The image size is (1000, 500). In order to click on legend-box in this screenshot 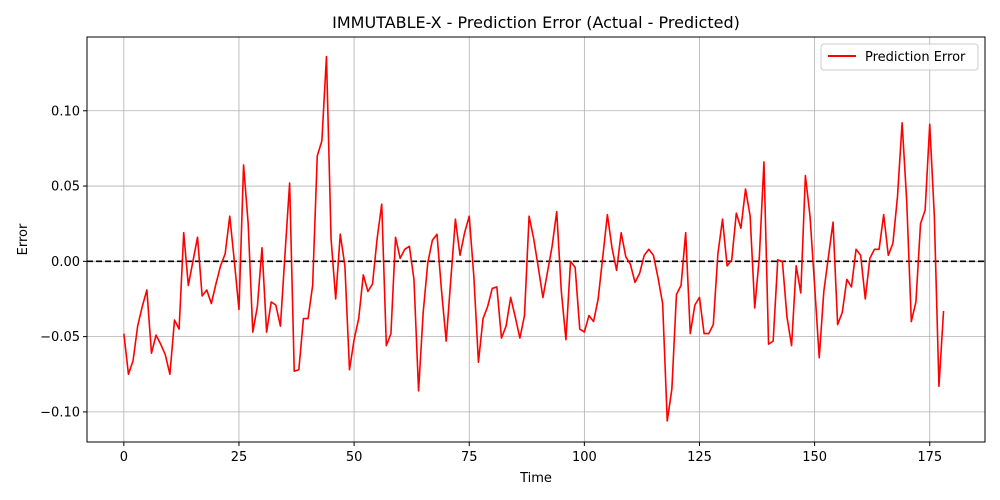, I will do `click(899, 57)`.